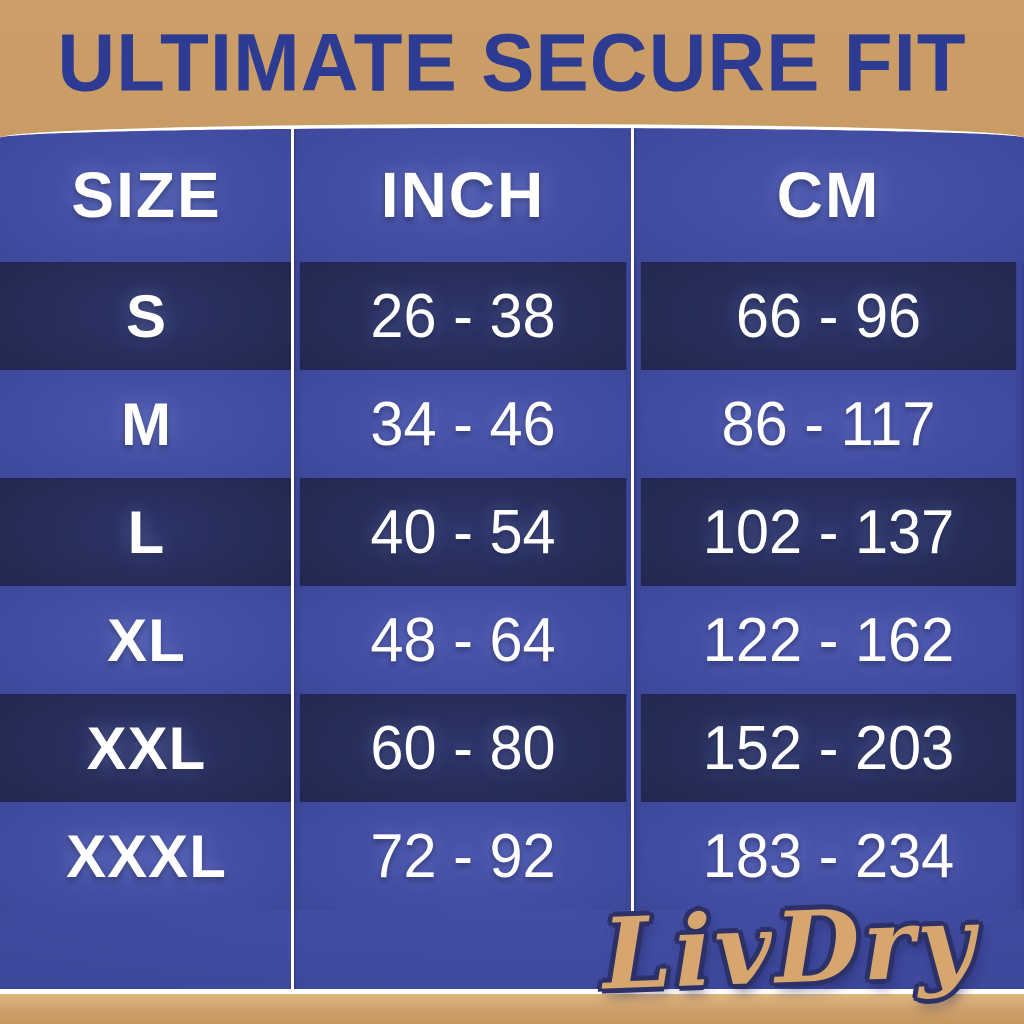 This screenshot has width=1024, height=1024. I want to click on size-cell: M, so click(146, 424).